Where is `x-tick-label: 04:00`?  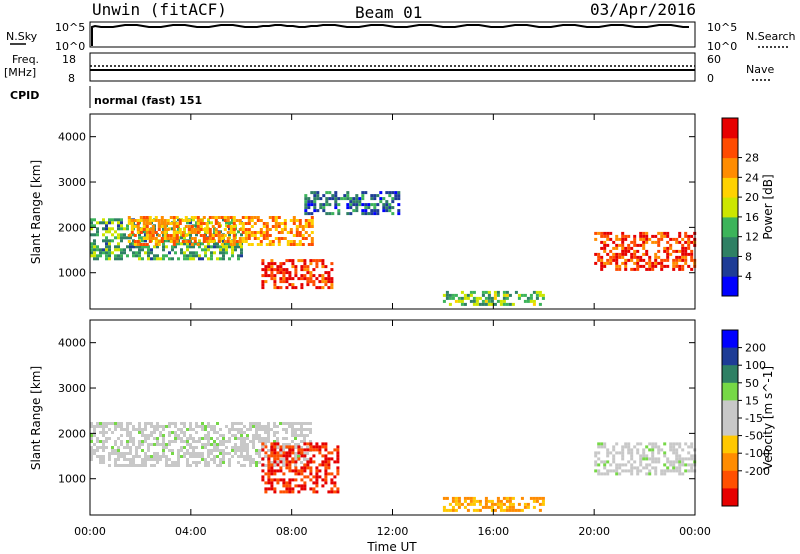
x-tick-label: 04:00 is located at coordinates (191, 531).